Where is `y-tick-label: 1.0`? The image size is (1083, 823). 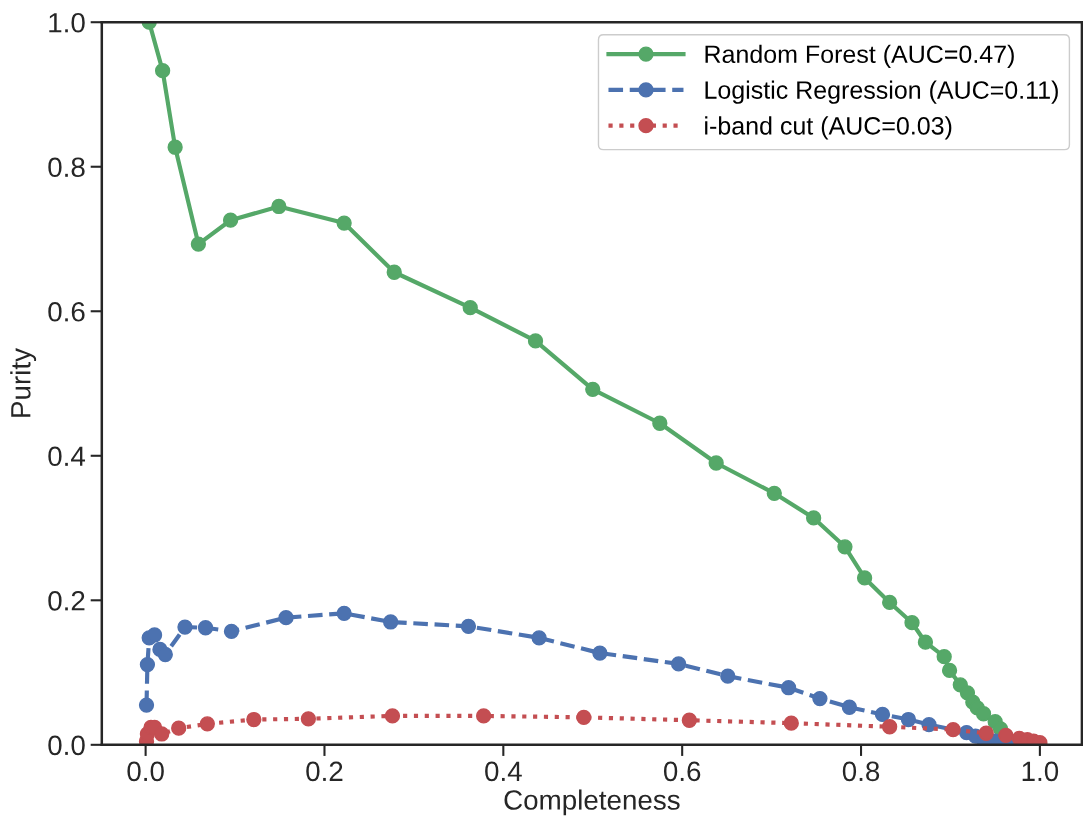
y-tick-label: 1.0 is located at coordinates (67, 22).